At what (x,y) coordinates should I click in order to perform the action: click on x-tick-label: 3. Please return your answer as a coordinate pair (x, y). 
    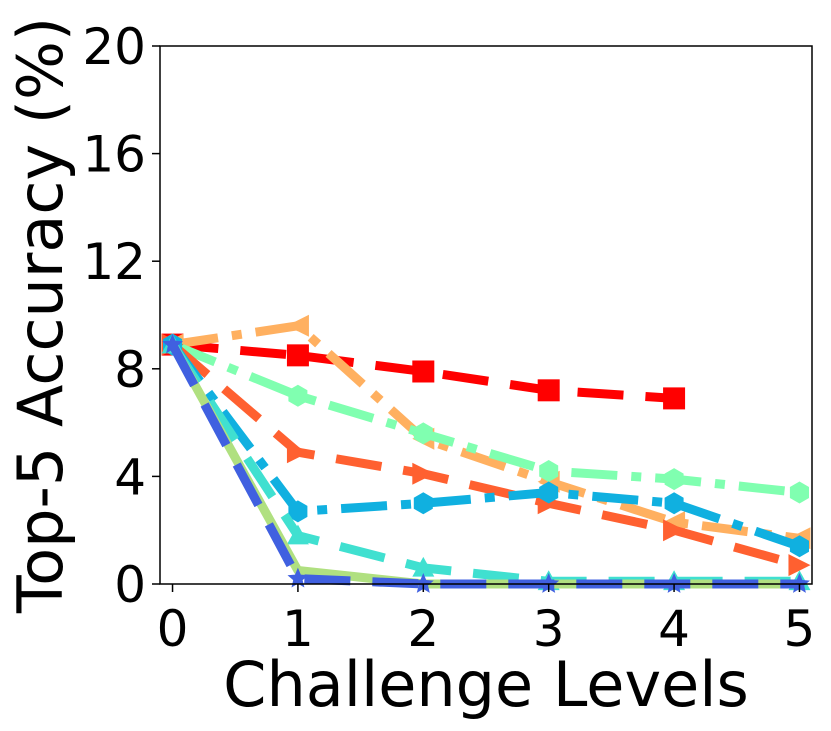
    Looking at the image, I should click on (549, 629).